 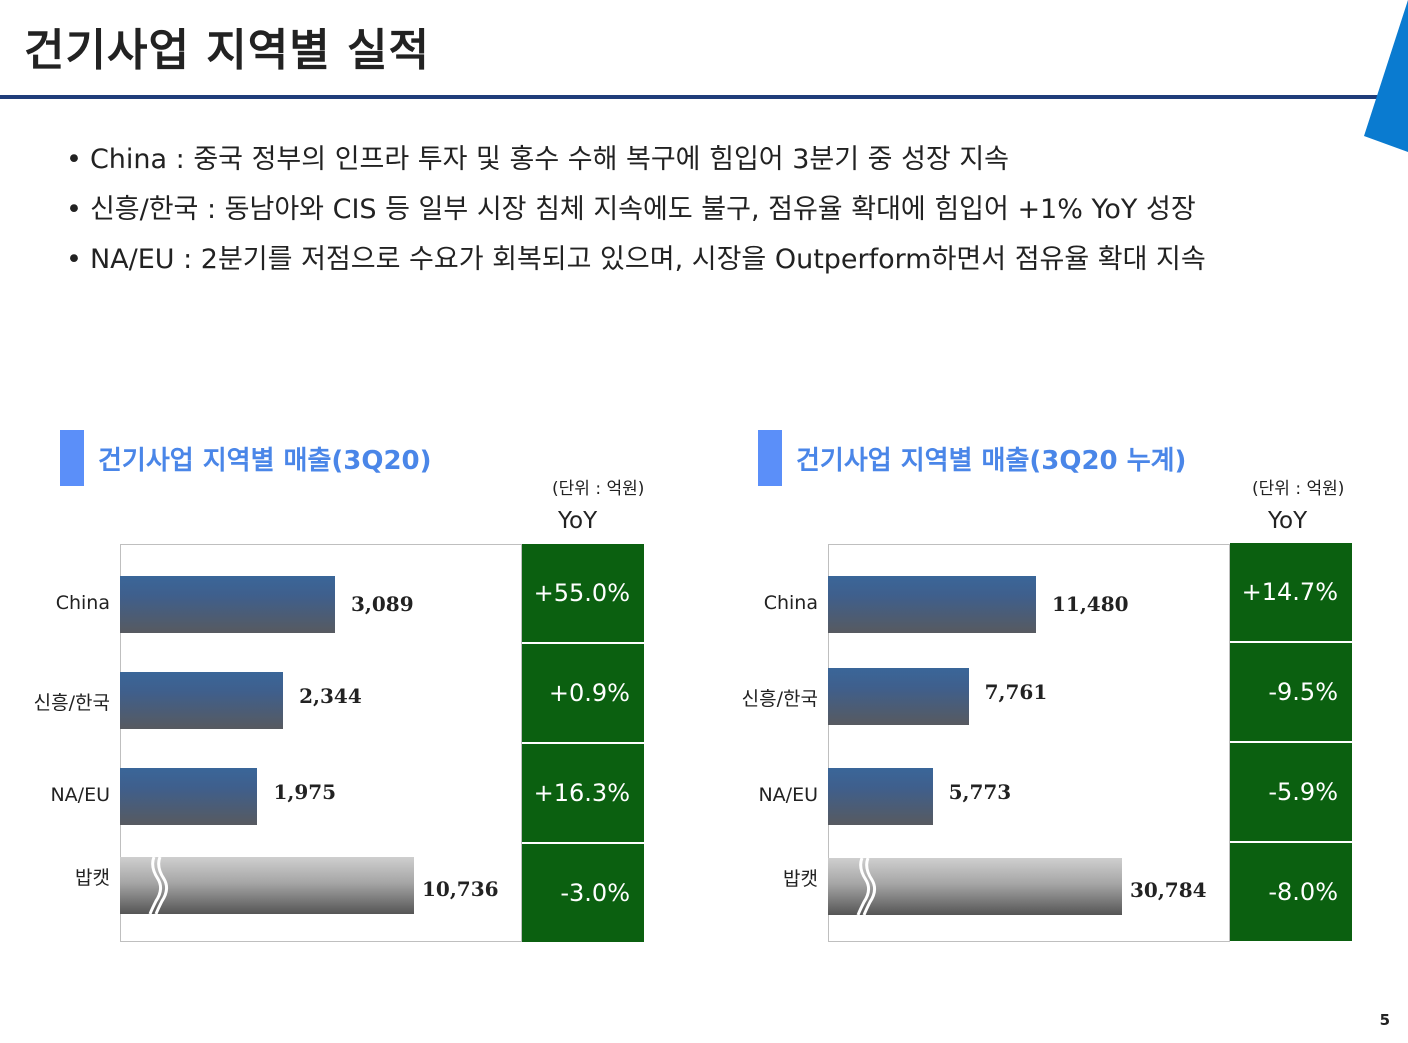 What do you see at coordinates (583, 693) in the screenshot?
I see `yoy-cell: +0.9%` at bounding box center [583, 693].